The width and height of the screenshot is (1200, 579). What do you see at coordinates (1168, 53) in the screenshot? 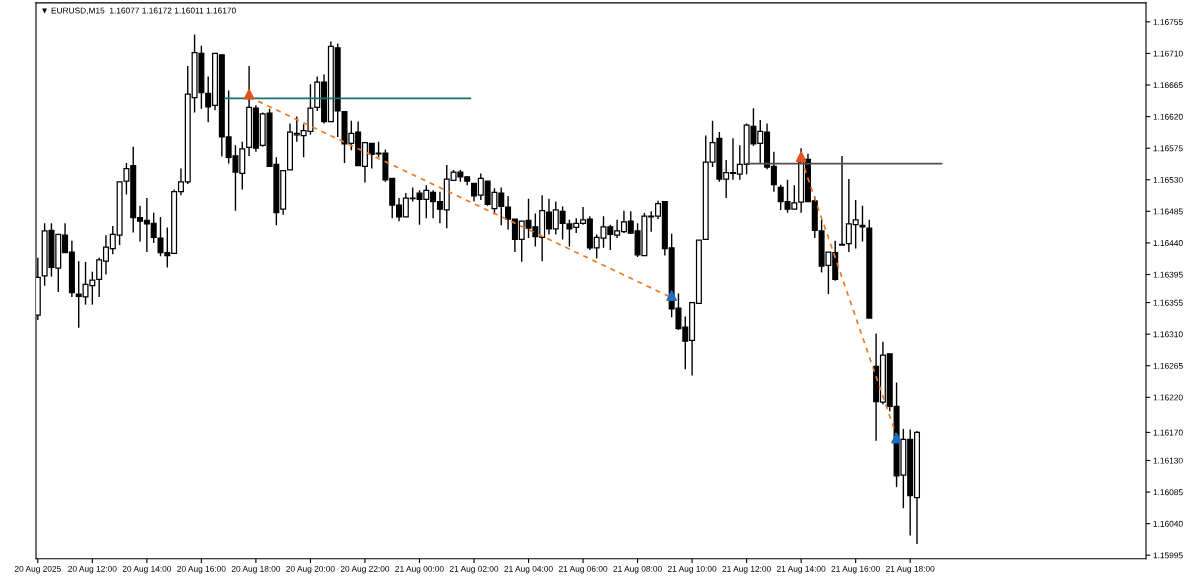
I see `y-tick-label: 1.16710` at bounding box center [1168, 53].